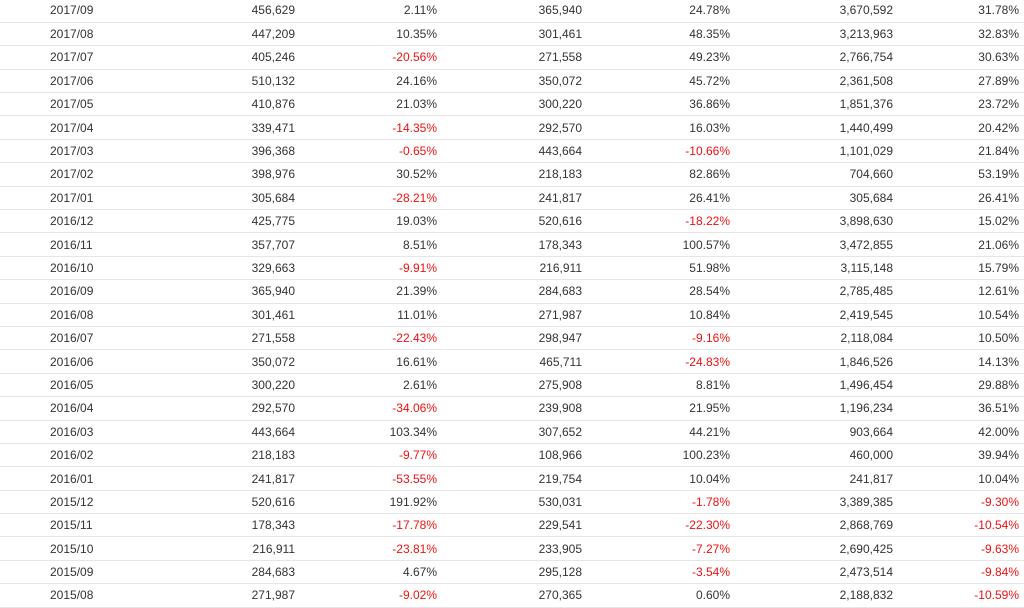 The width and height of the screenshot is (1024, 608). What do you see at coordinates (816, 244) in the screenshot?
I see `cumulative-cell: 3,472,855` at bounding box center [816, 244].